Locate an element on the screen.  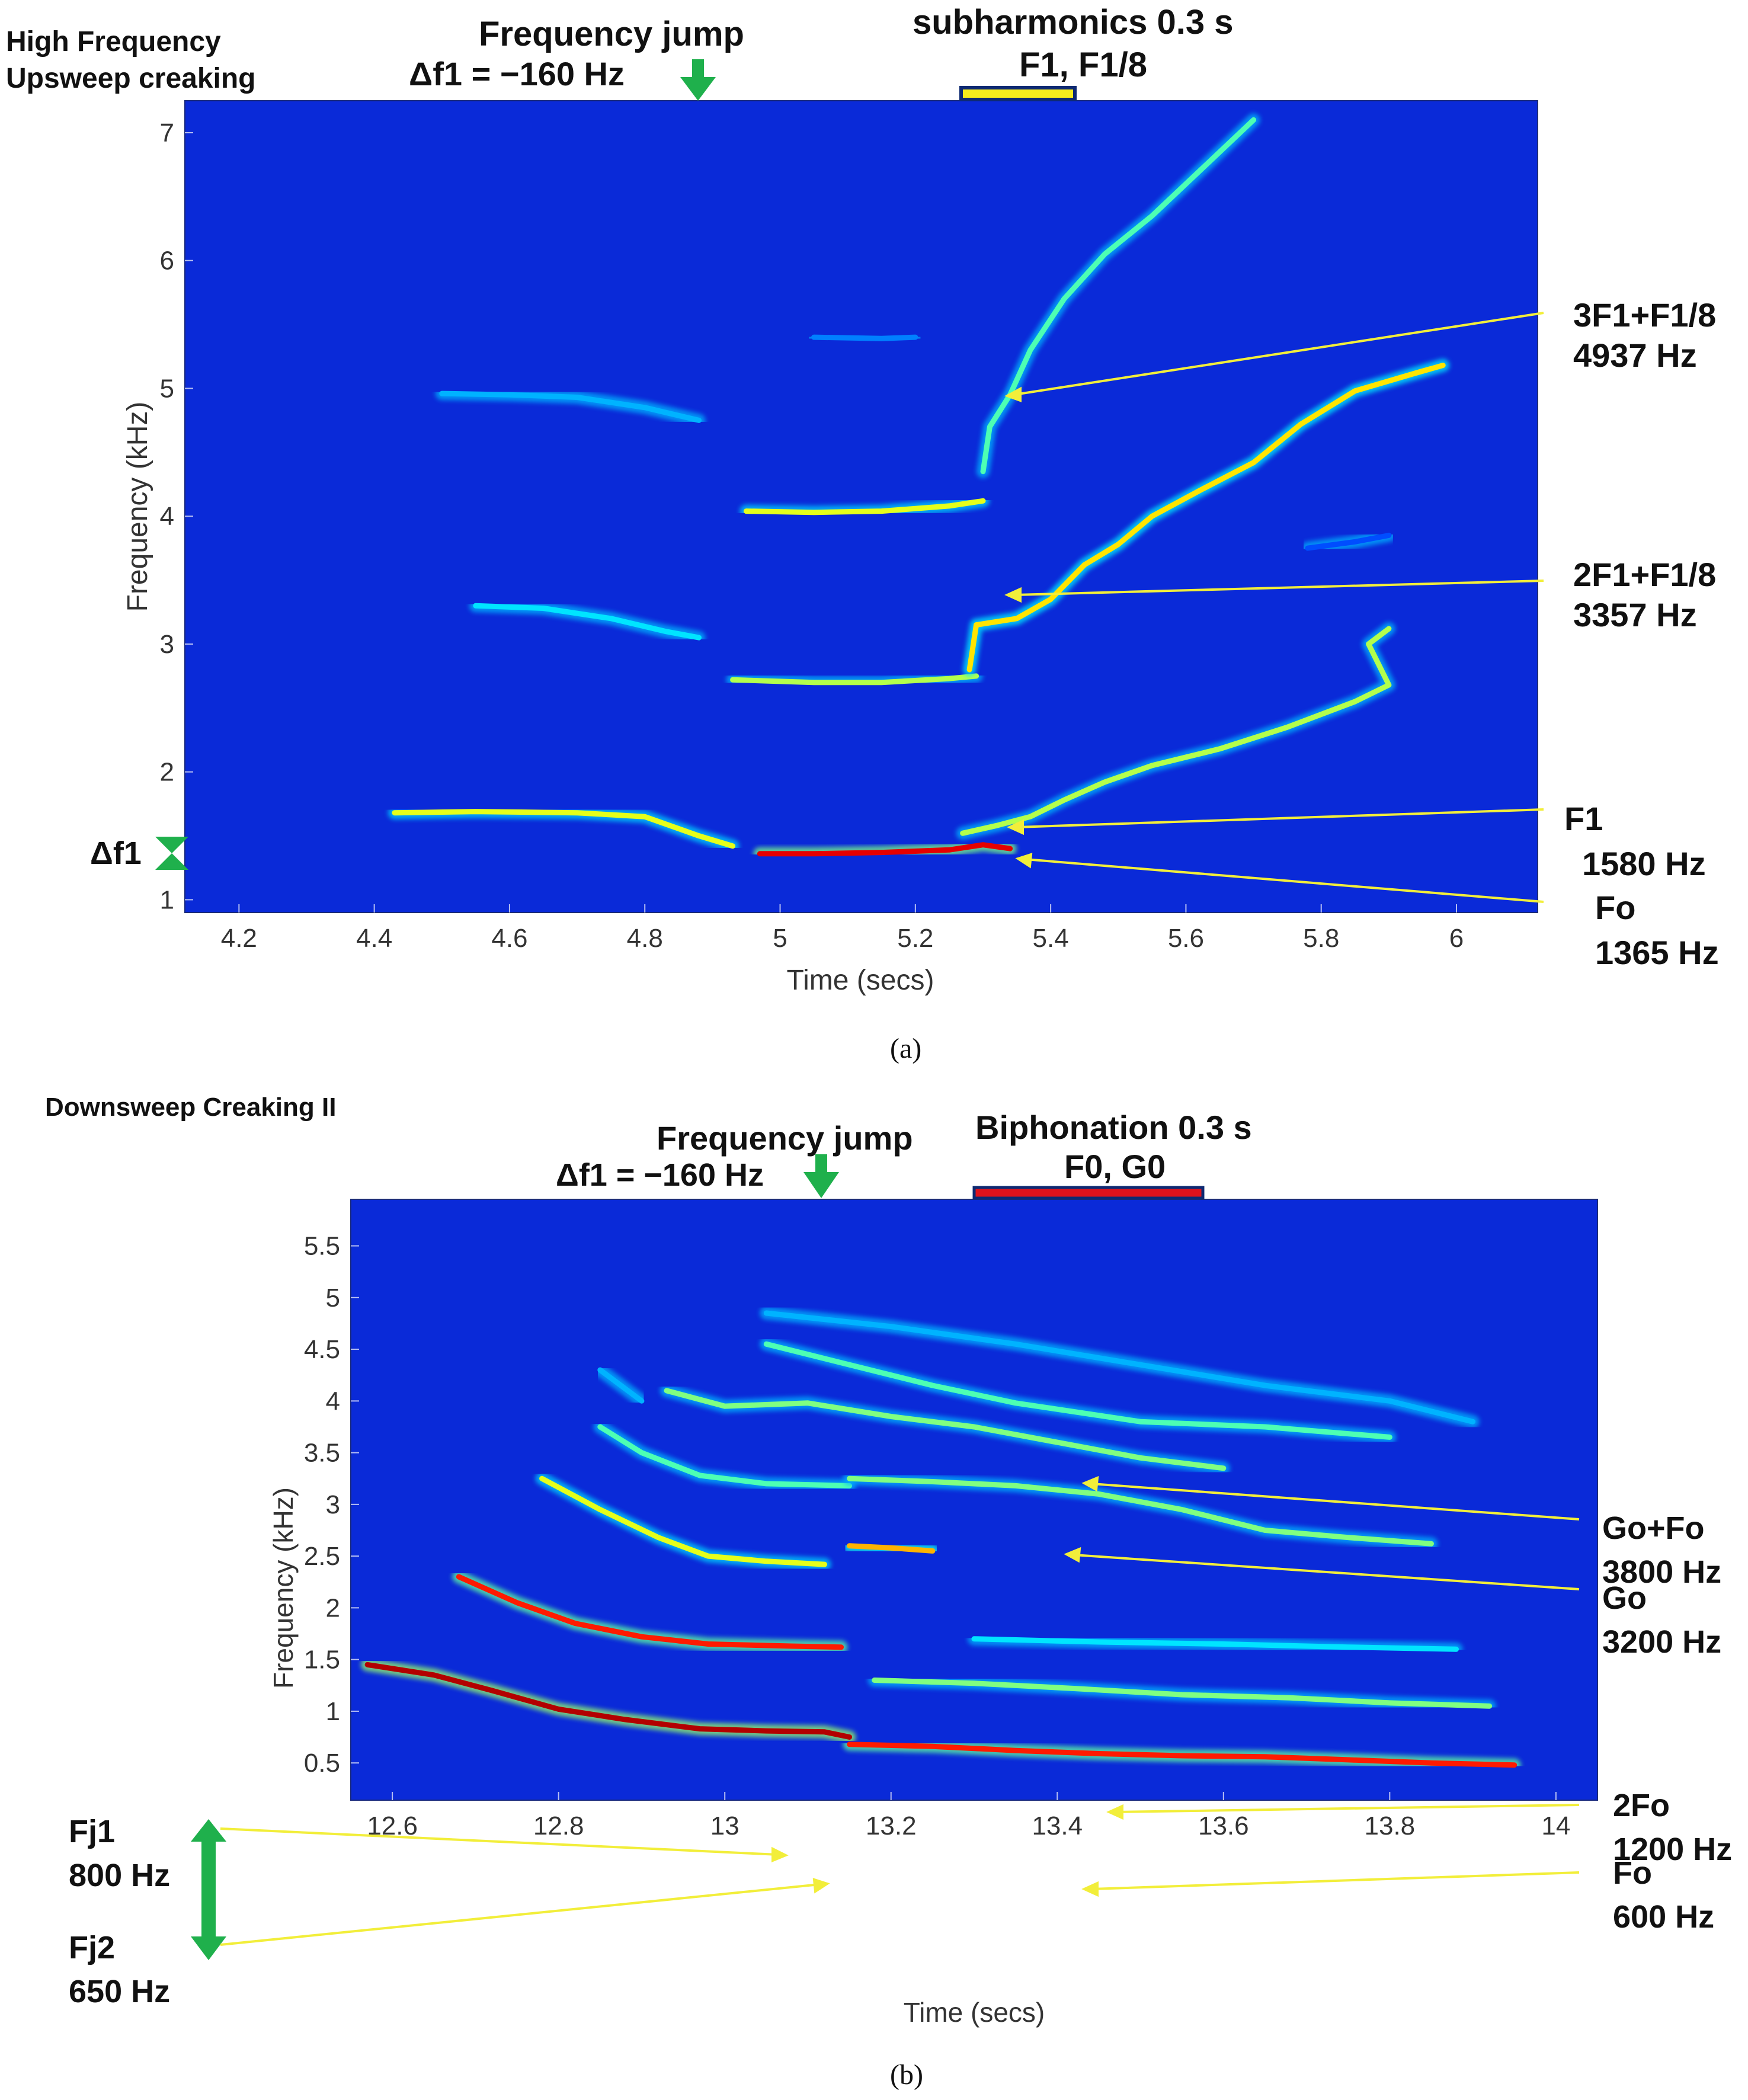
panel-b-xtick-label-5: 13.6 is located at coordinates (1223, 1825).